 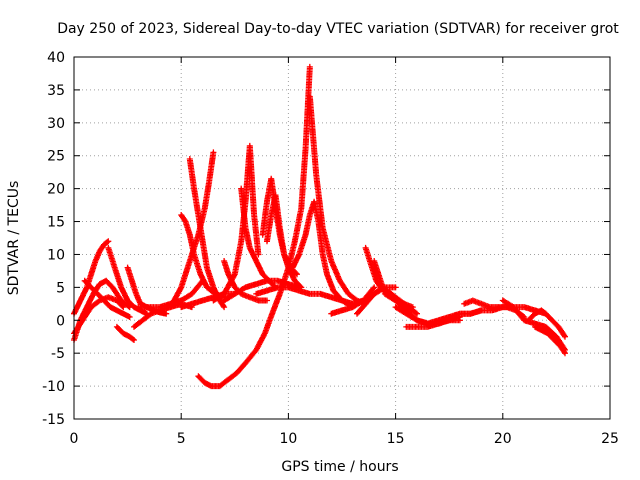 I want to click on x-tick-label: 20, so click(x=503, y=439).